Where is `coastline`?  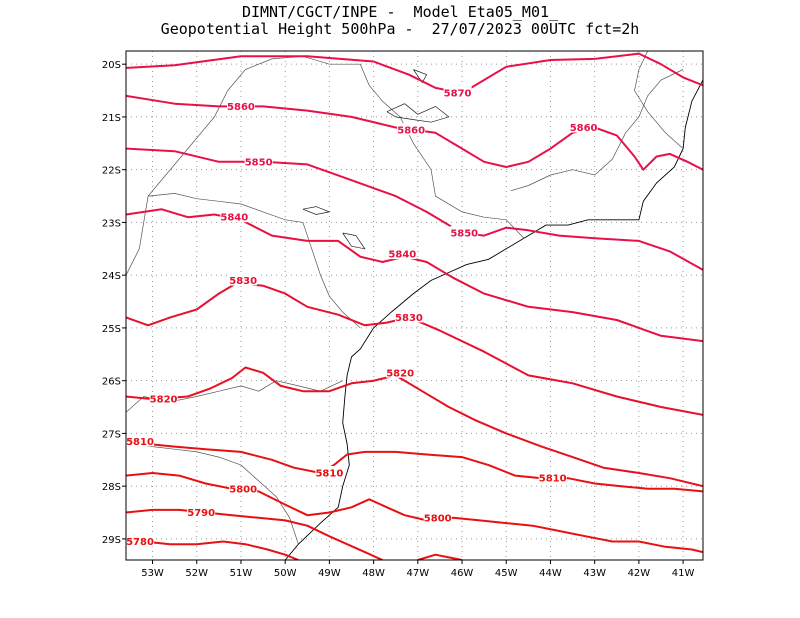 coastline is located at coordinates (613, 159).